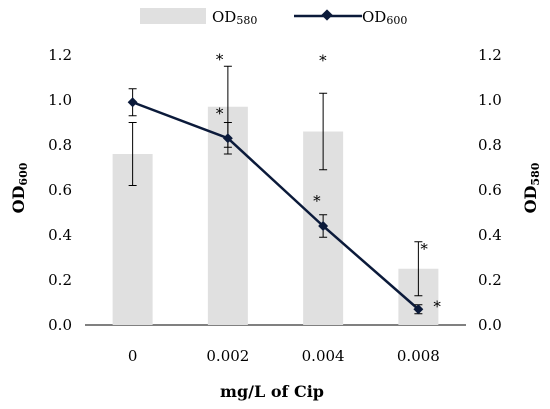 The width and height of the screenshot is (550, 409). I want to click on y-right-tick-label: 0.6, so click(490, 190).